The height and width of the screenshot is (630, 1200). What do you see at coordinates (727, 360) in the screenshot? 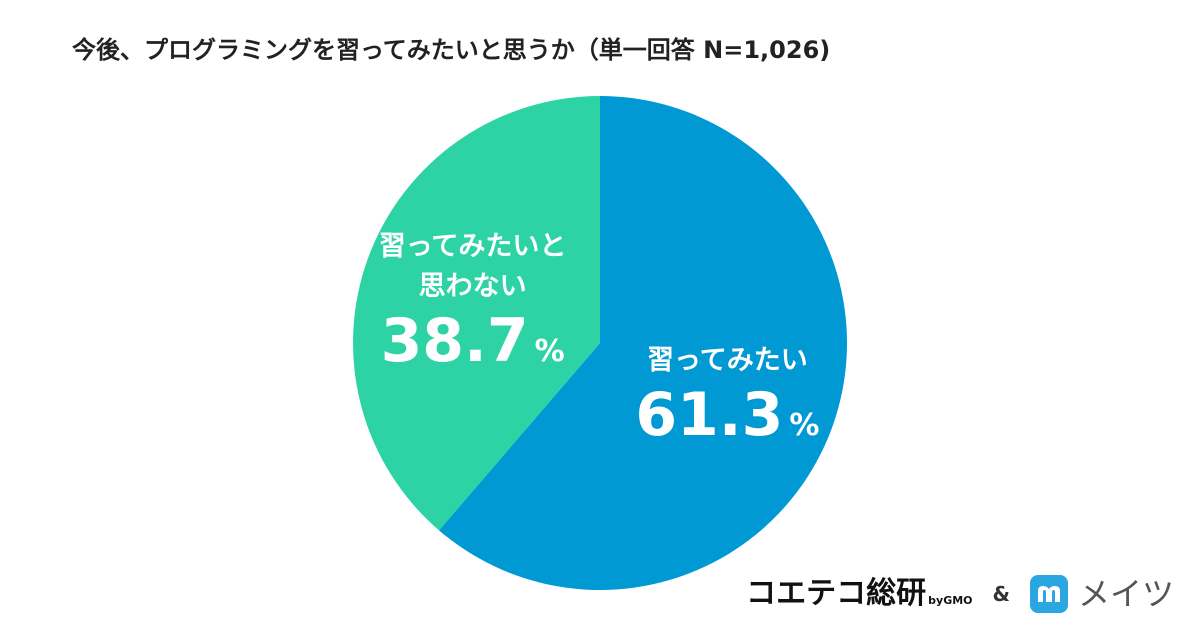
I see `slice-label-0-0: 習ってみたい` at bounding box center [727, 360].